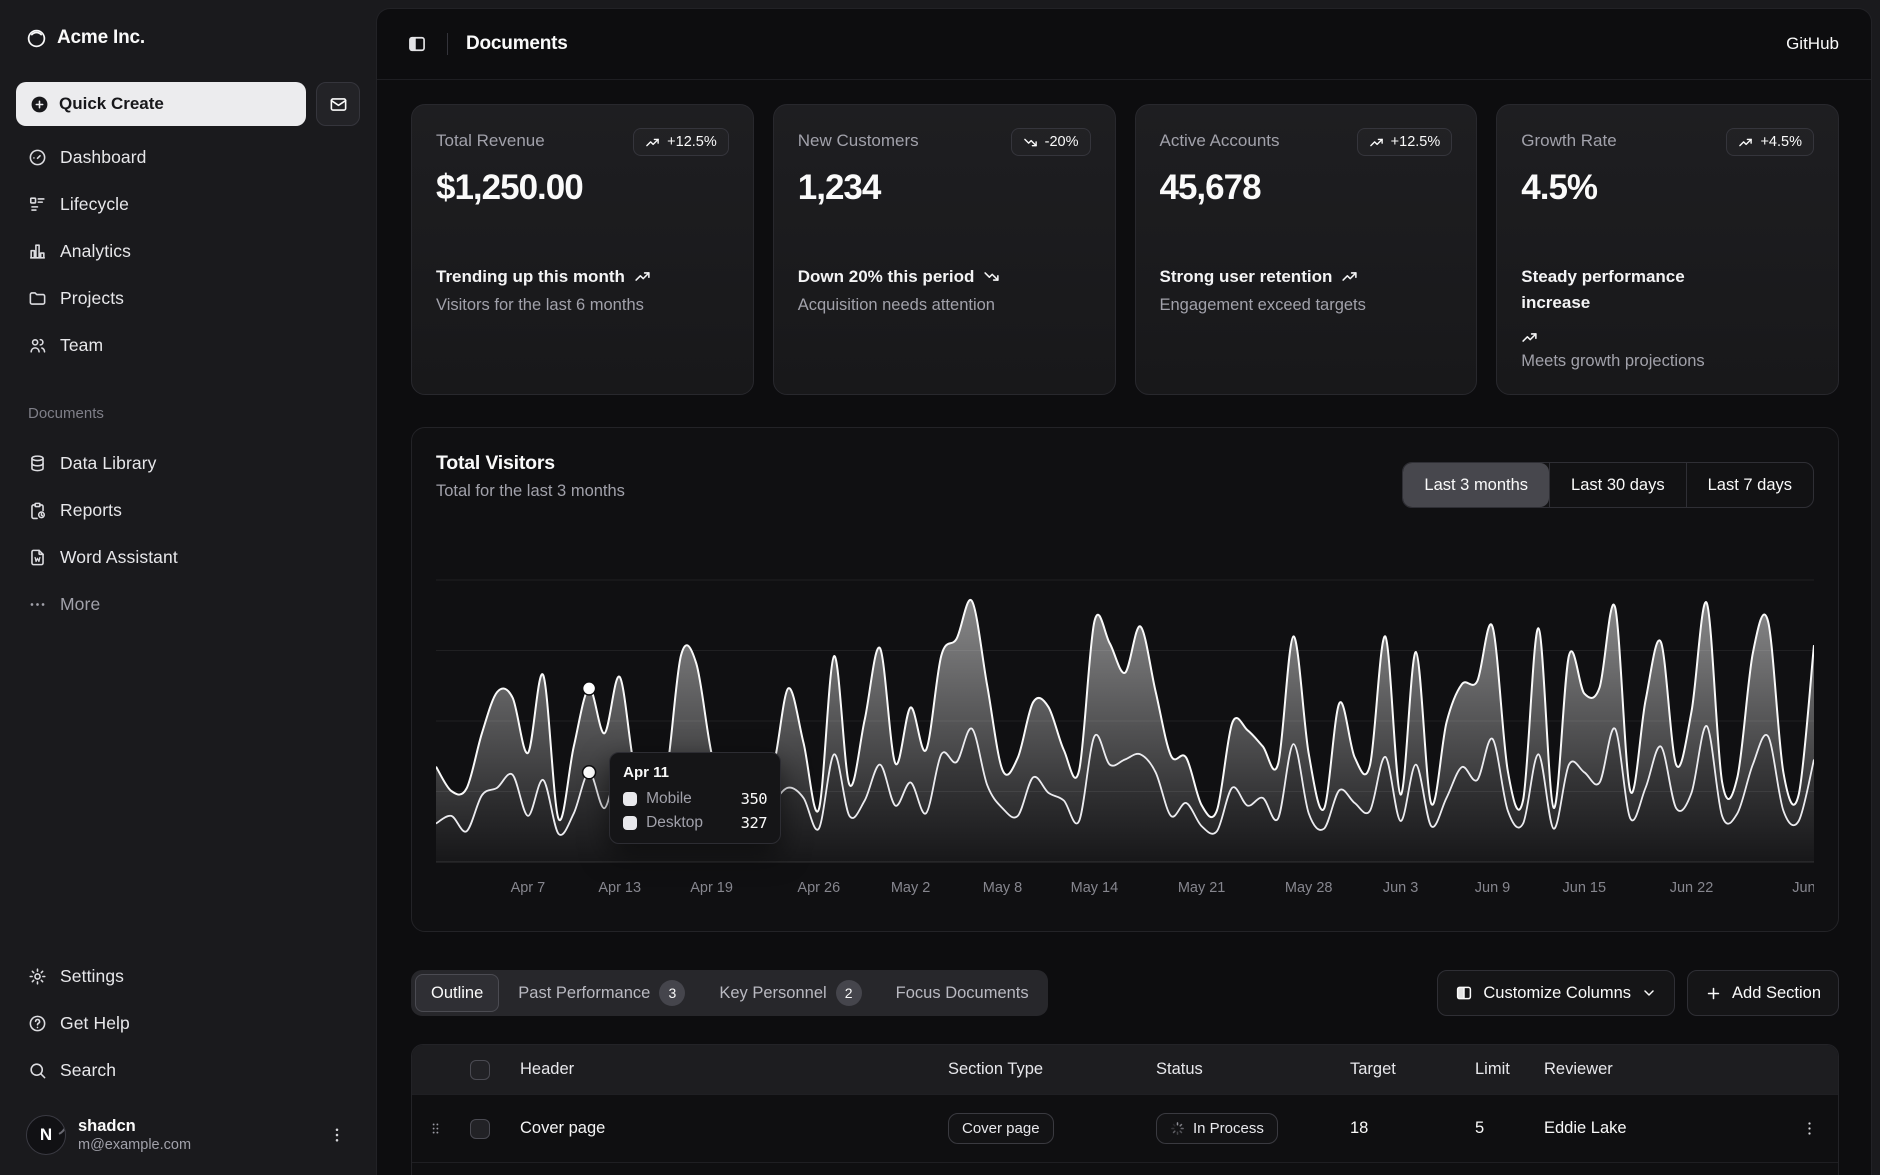 This screenshot has height=1175, width=1880. Describe the element at coordinates (435, 1128) in the screenshot. I see `drag-handle-icon` at that location.